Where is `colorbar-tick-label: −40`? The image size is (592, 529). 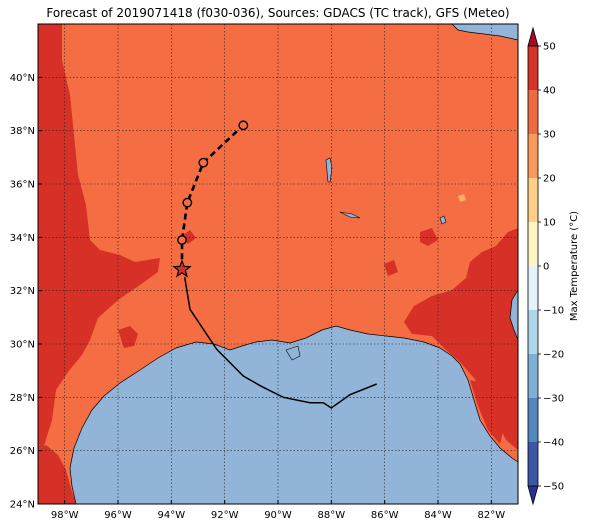 colorbar-tick-label: −40 is located at coordinates (553, 443).